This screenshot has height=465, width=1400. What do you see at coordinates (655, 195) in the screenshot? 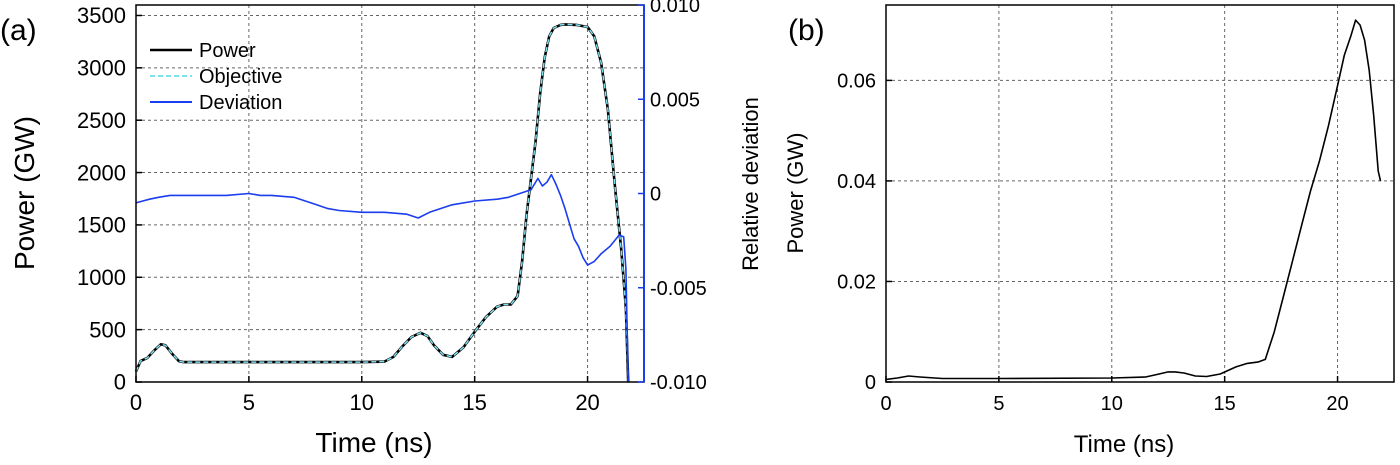
I see `y2-tick-label: 0` at bounding box center [655, 195].